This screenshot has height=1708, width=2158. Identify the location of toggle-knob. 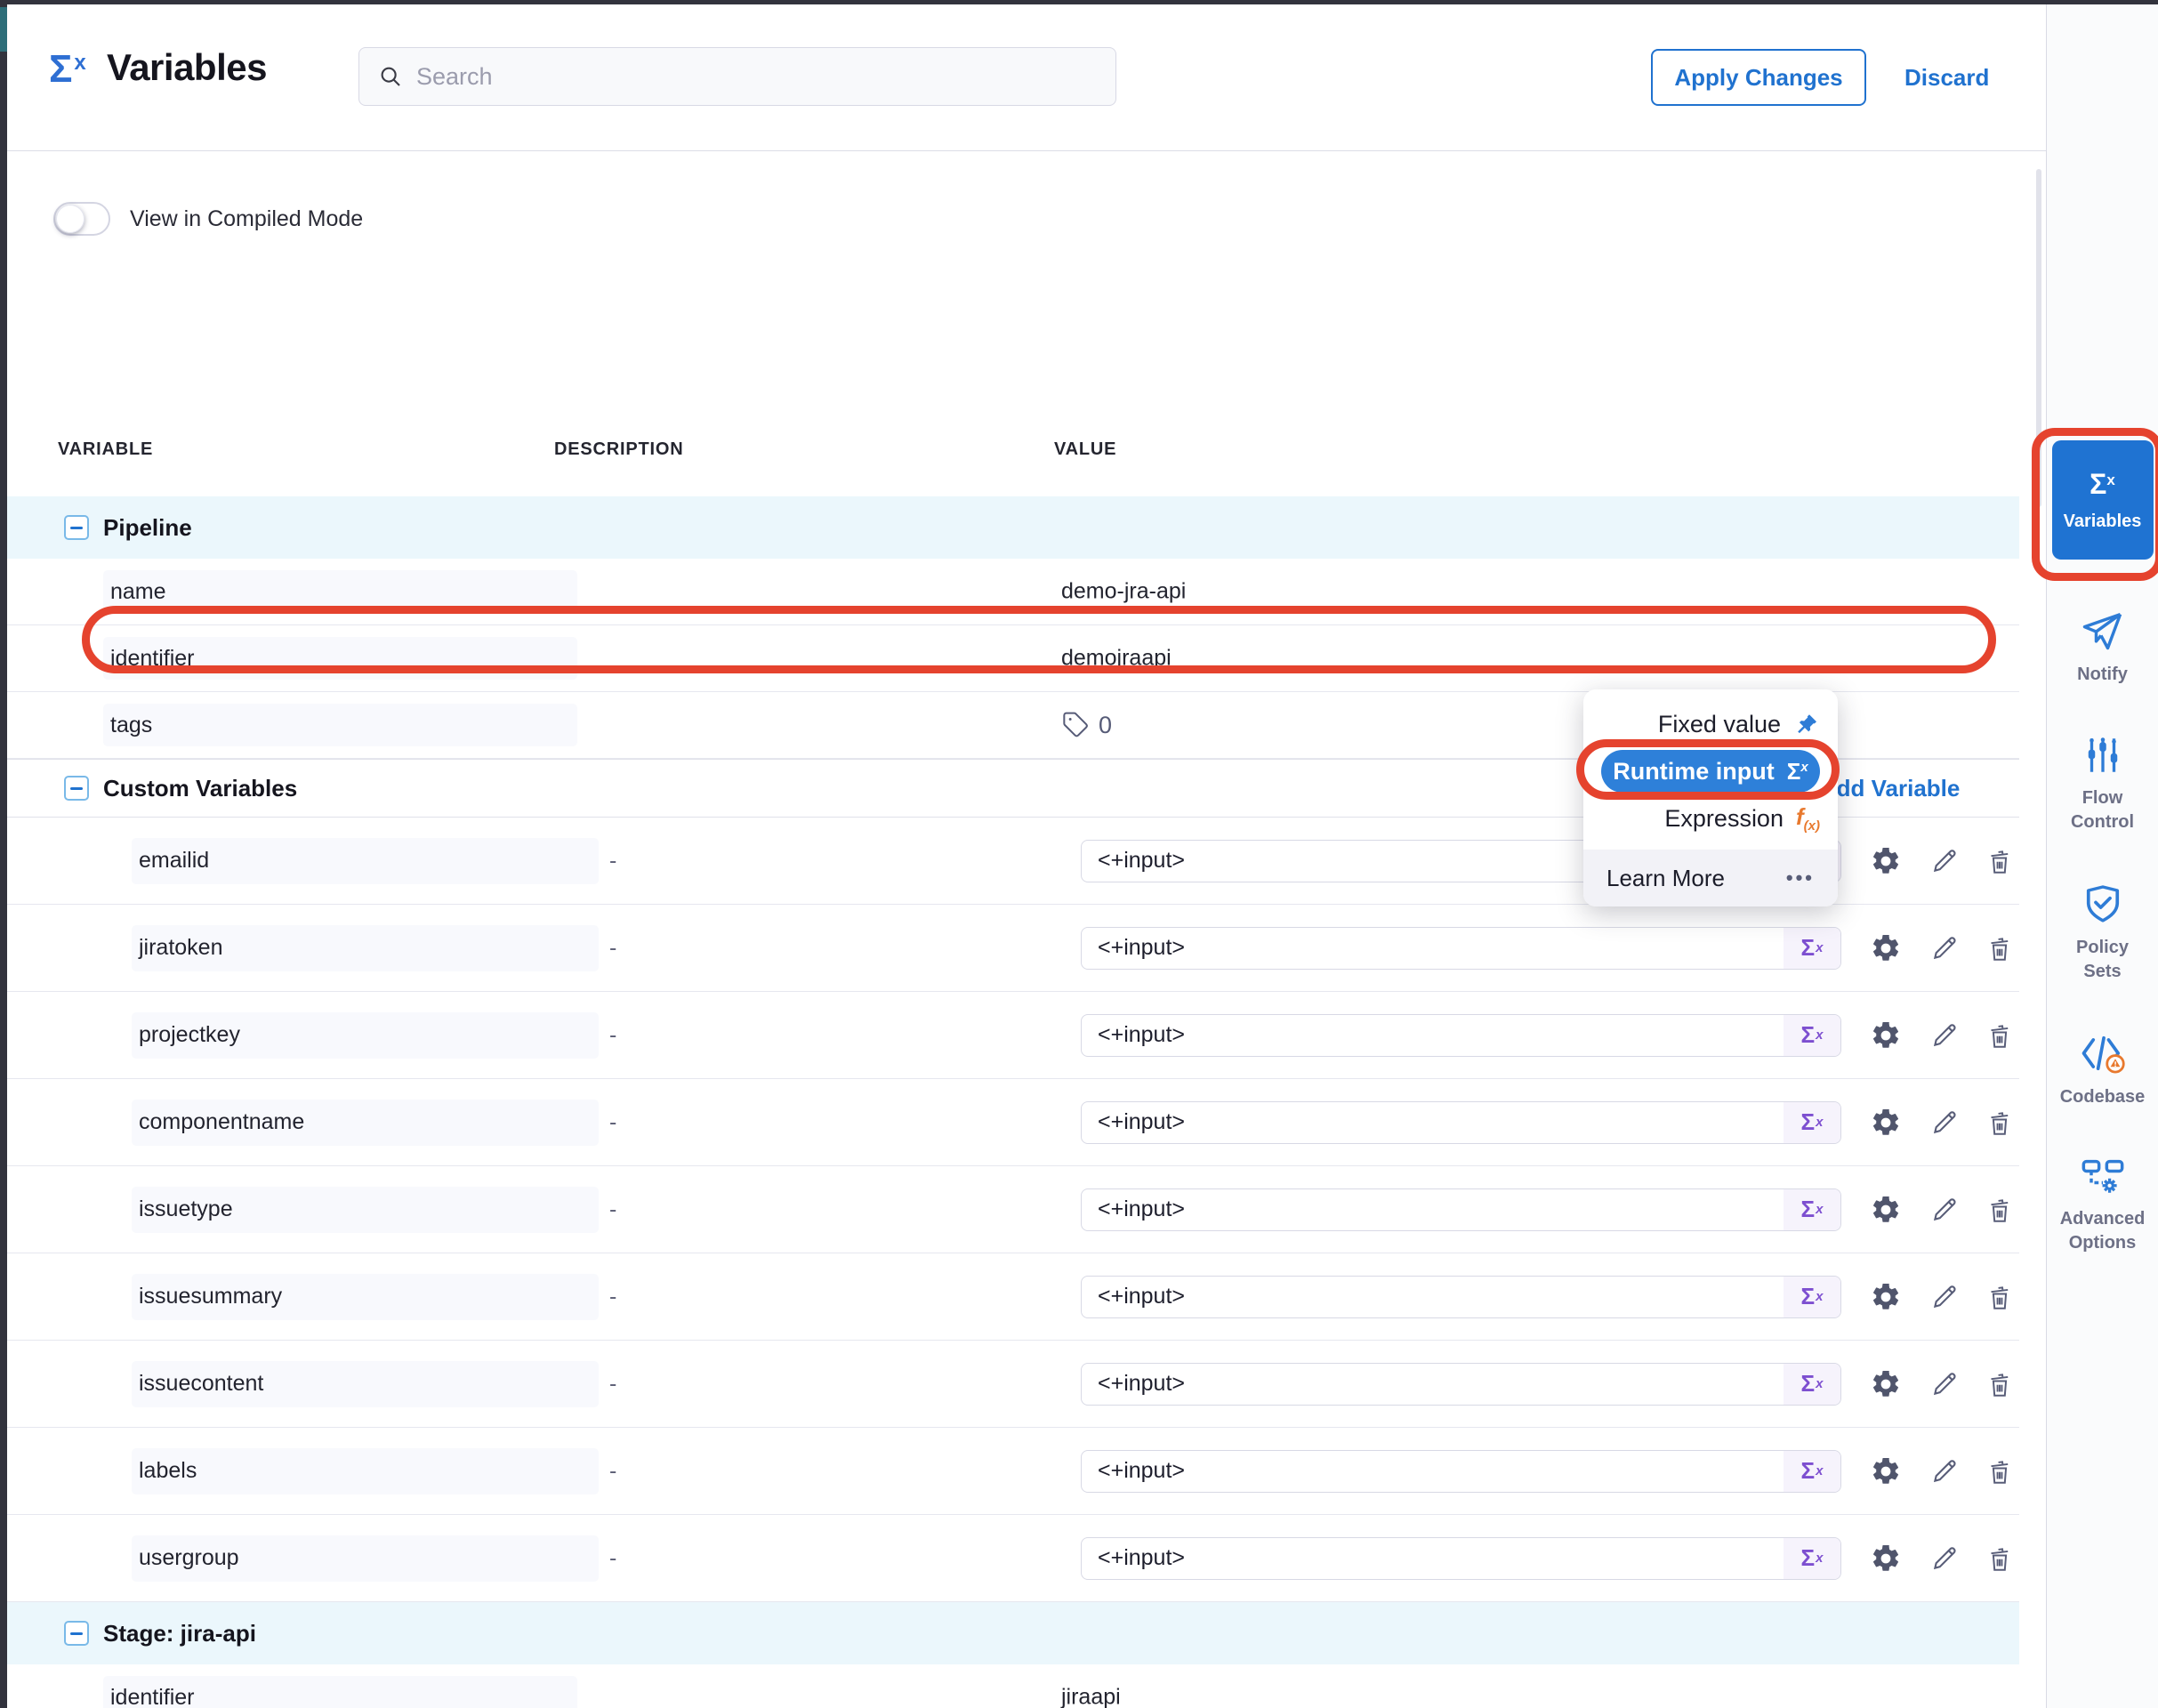
(70, 219).